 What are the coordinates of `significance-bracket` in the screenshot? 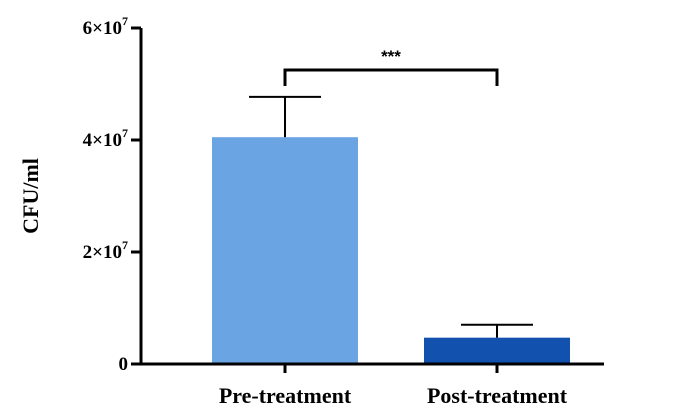 It's located at (391, 77).